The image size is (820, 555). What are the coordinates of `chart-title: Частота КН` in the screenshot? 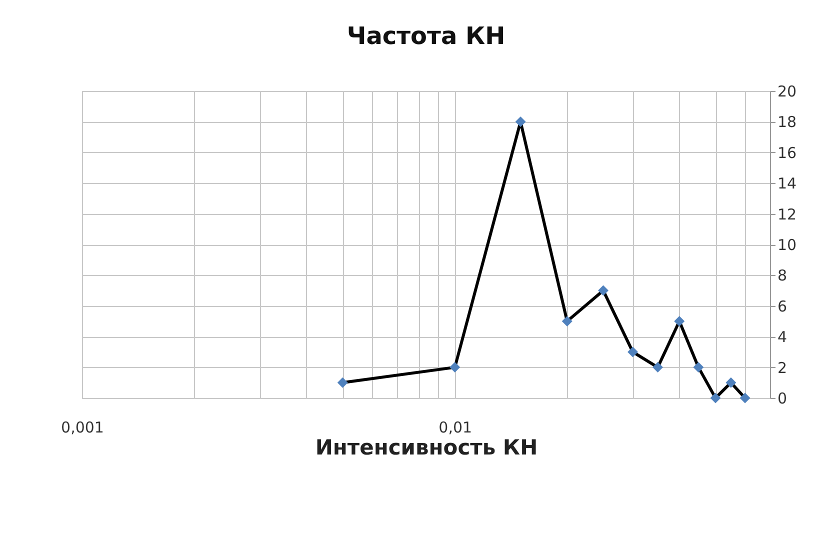 It's located at (426, 36).